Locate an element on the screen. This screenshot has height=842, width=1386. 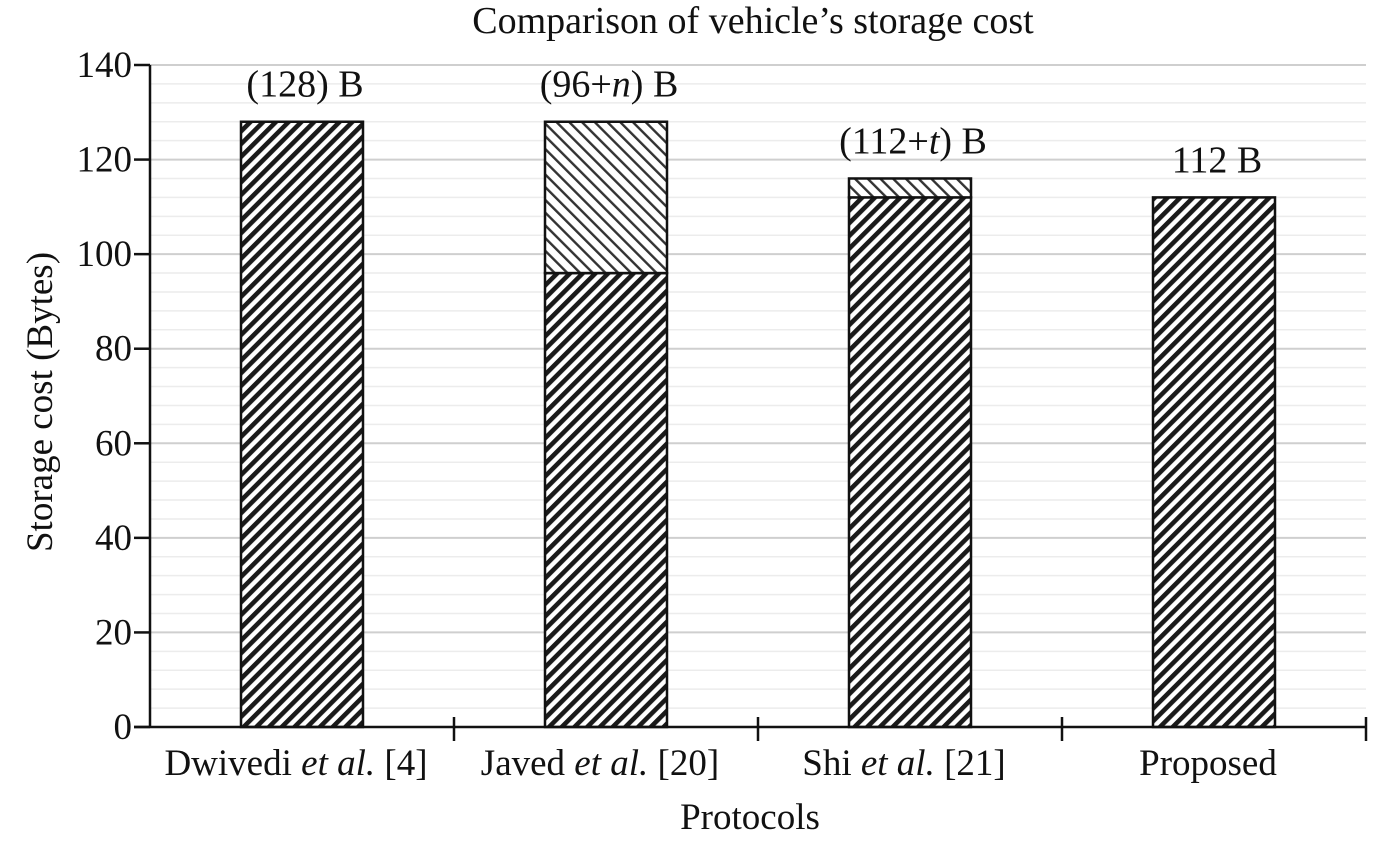
y-tick-label: 20 is located at coordinates (113, 632).